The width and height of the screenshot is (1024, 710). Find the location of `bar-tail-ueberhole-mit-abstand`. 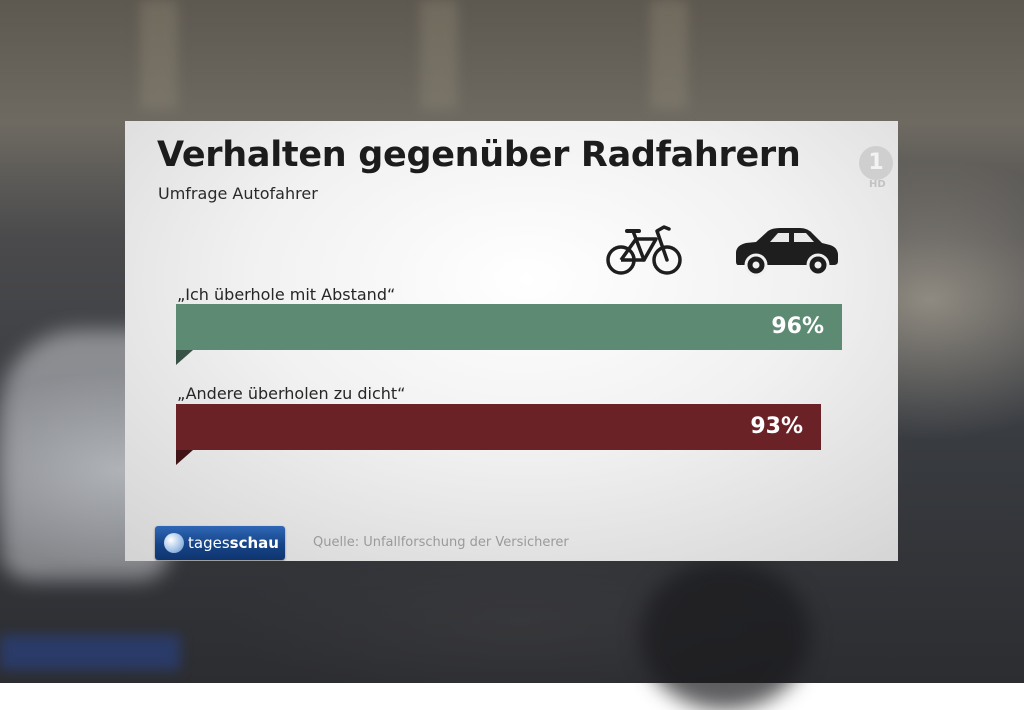

bar-tail-ueberhole-mit-abstand is located at coordinates (184, 357).